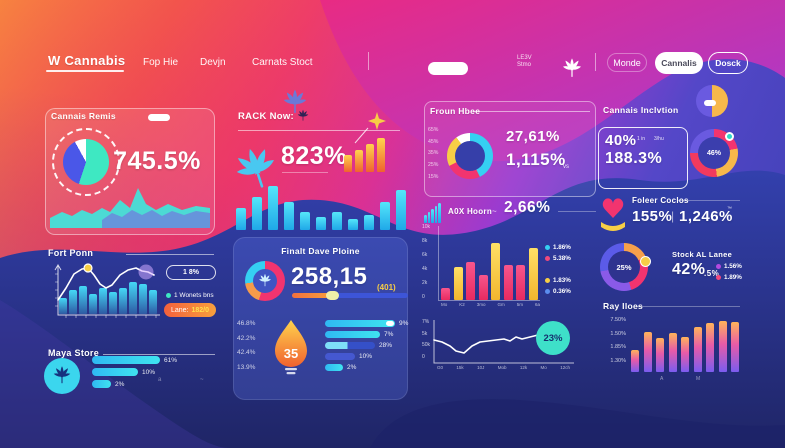  I want to click on ray-bar-chart, so click(686, 346).